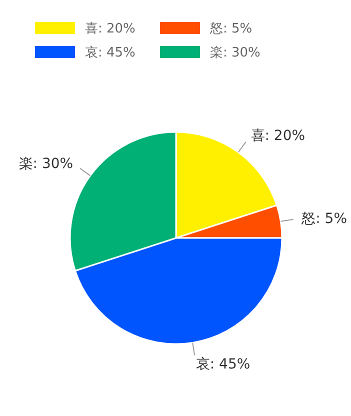  I want to click on slice-label: 楽: 30%, so click(46, 164).